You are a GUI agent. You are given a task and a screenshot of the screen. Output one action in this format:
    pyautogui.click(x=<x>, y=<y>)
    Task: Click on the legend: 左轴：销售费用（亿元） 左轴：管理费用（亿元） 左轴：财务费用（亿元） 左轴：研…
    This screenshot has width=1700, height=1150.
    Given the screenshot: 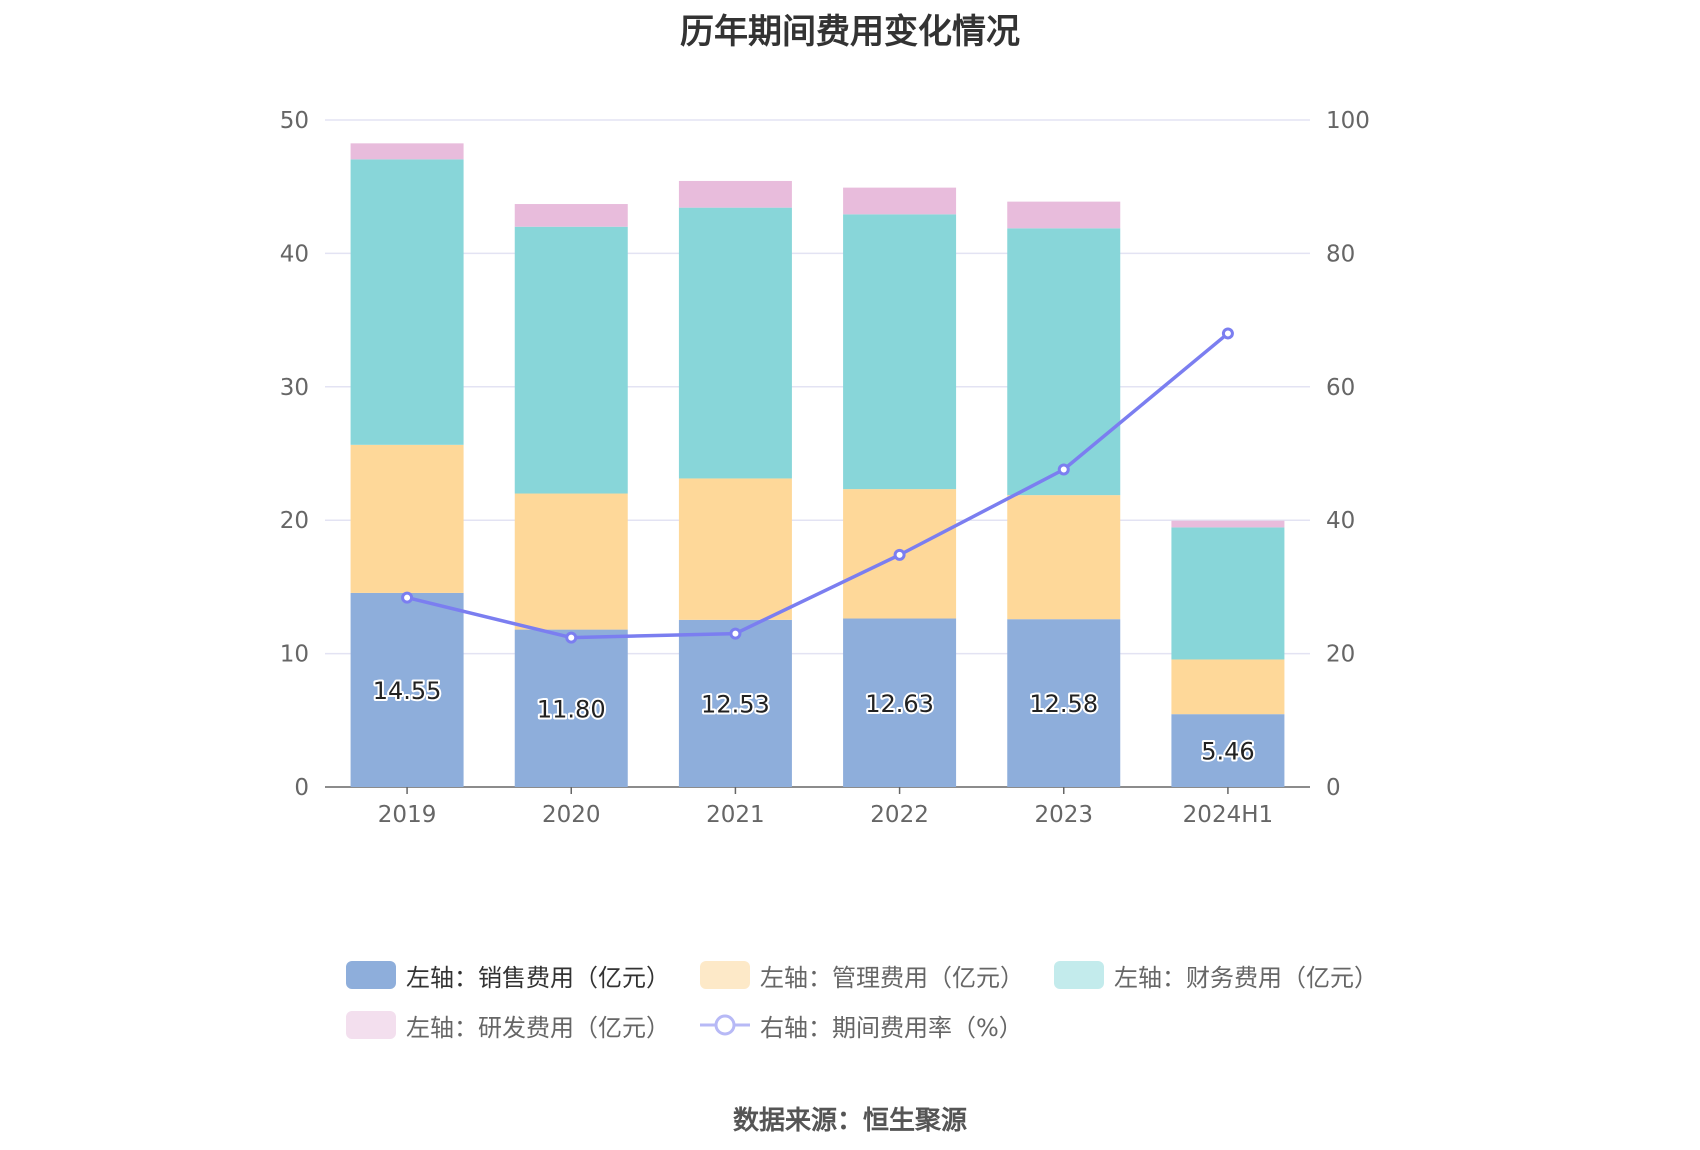 What is the action you would take?
    pyautogui.click(x=871, y=1000)
    